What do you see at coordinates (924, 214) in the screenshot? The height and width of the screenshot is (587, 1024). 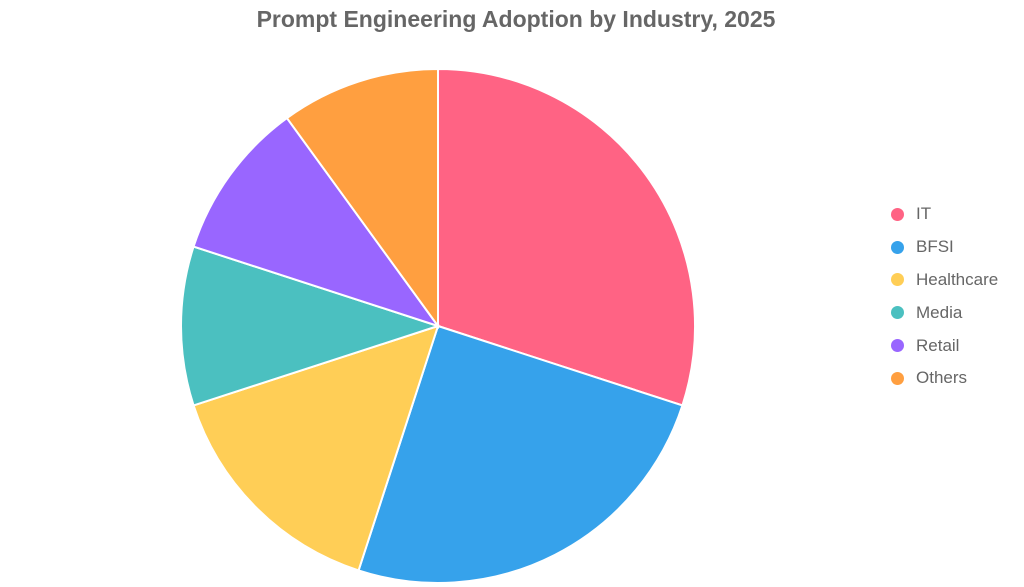 I see `legend-label: IT` at bounding box center [924, 214].